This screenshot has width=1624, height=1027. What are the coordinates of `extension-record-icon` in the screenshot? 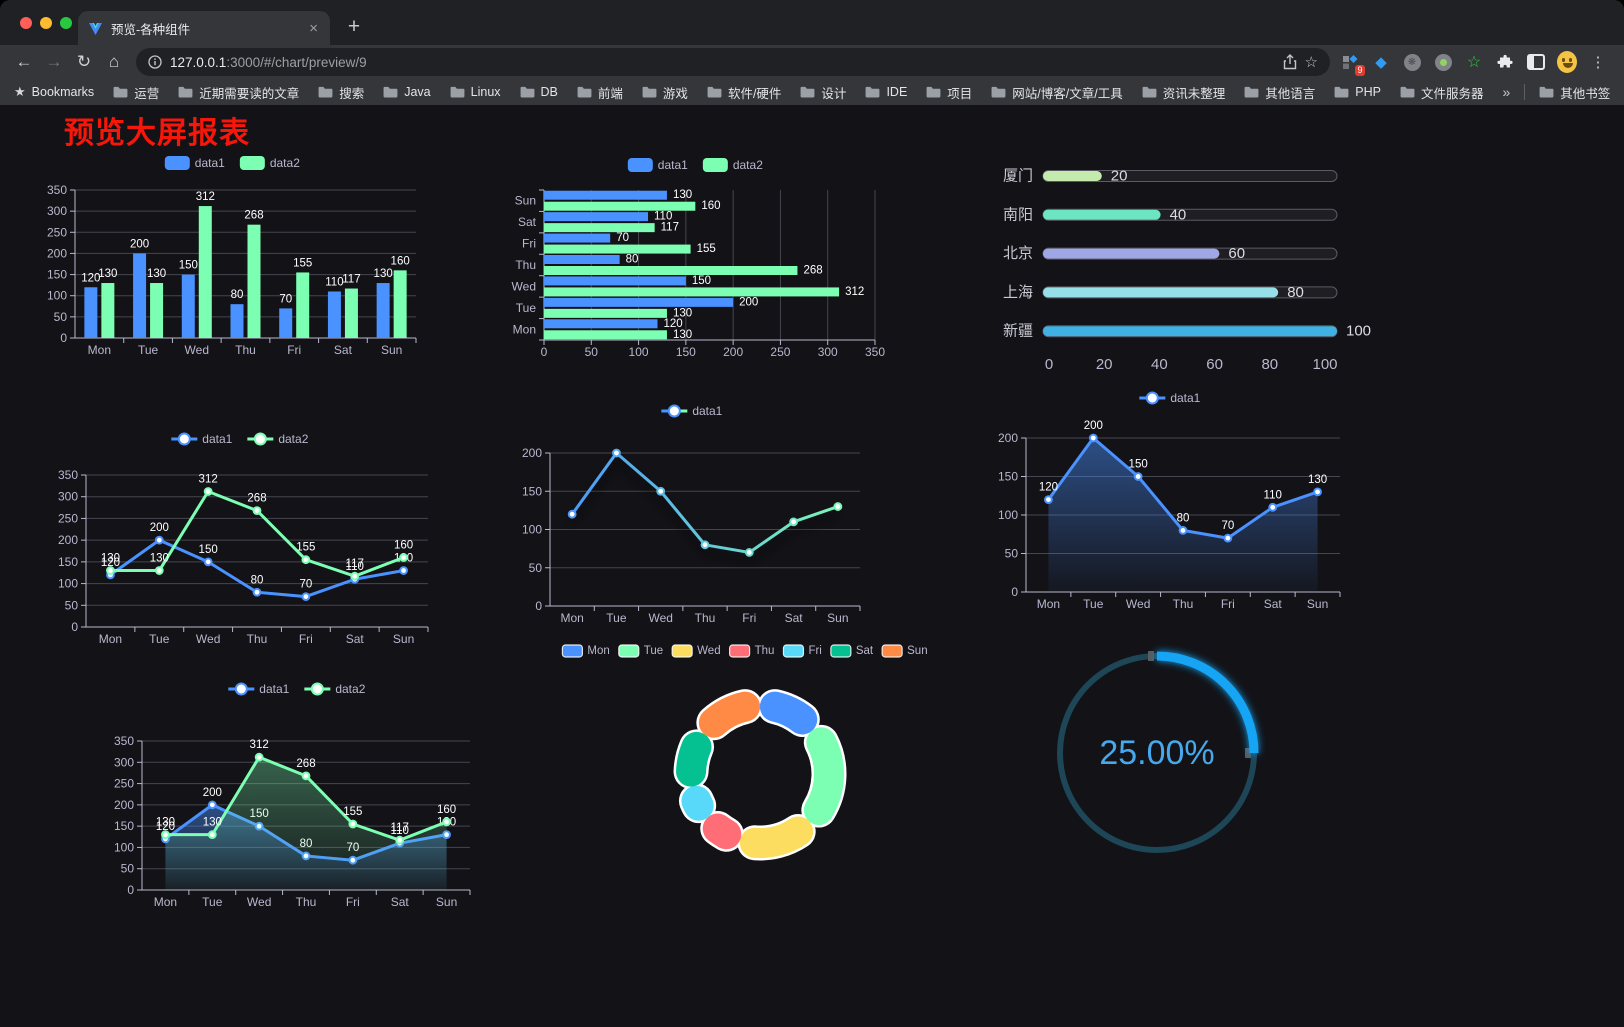 It's located at (1443, 62).